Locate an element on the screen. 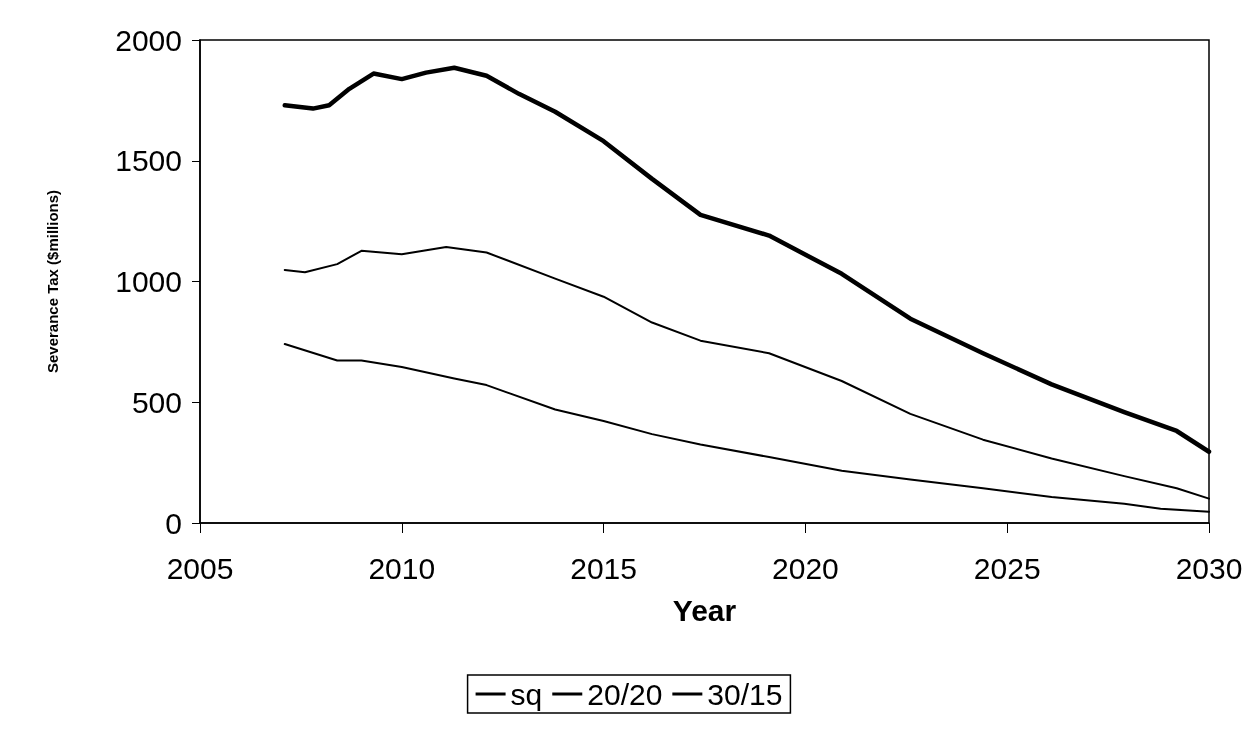 The width and height of the screenshot is (1258, 729). y-tick-label: 1500 is located at coordinates (148, 161).